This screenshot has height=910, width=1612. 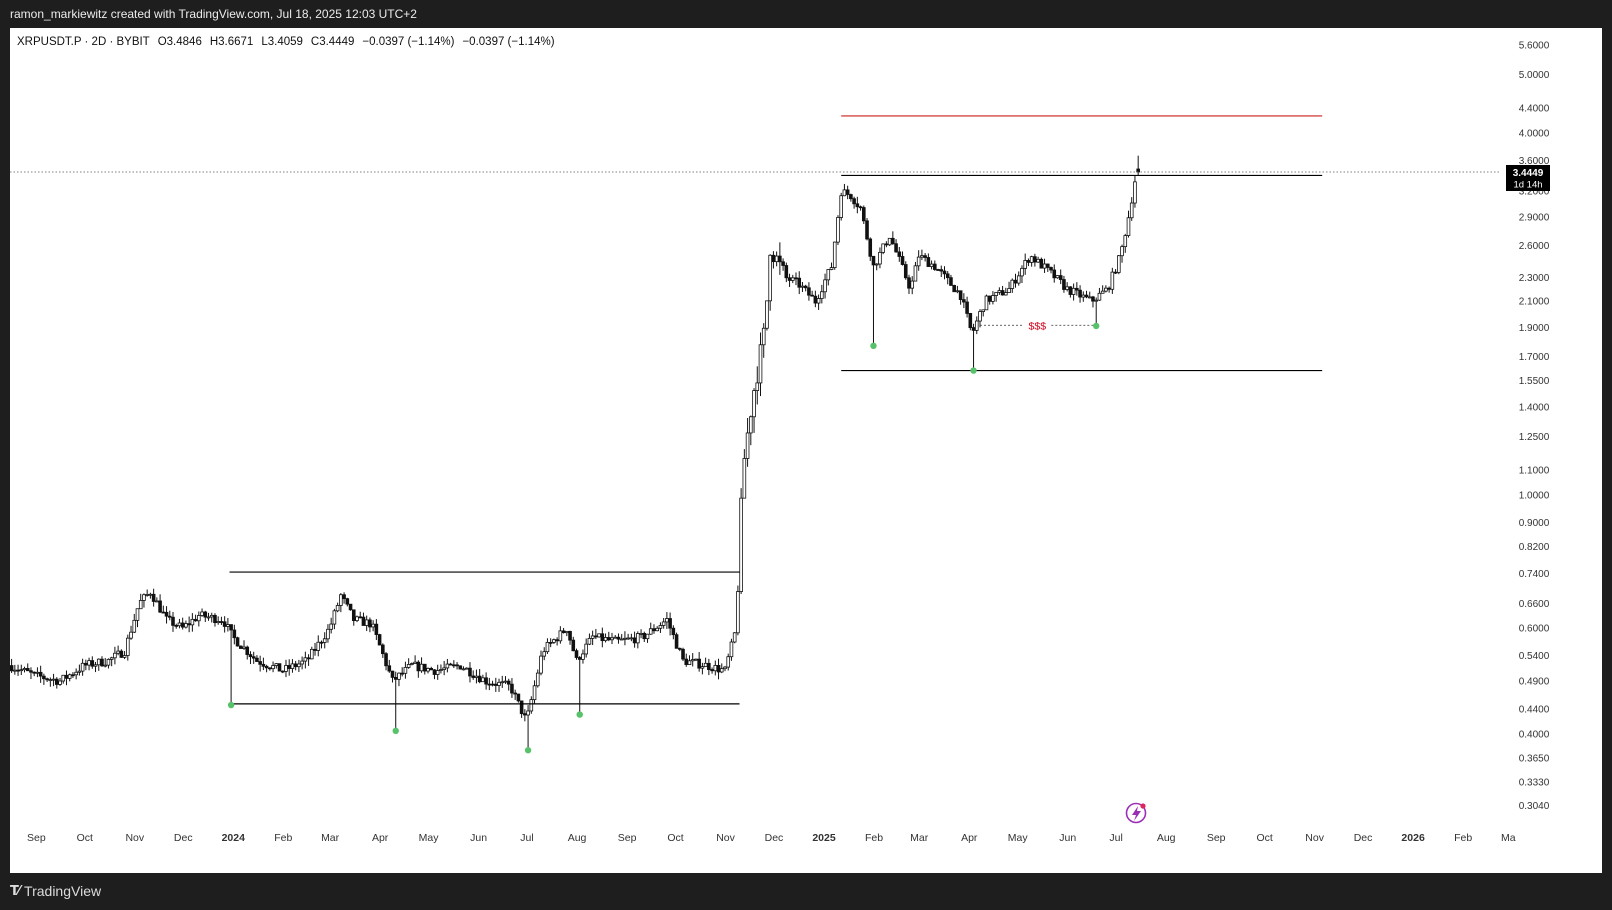 I want to click on y-tick-label: 5.0000, so click(x=1534, y=75).